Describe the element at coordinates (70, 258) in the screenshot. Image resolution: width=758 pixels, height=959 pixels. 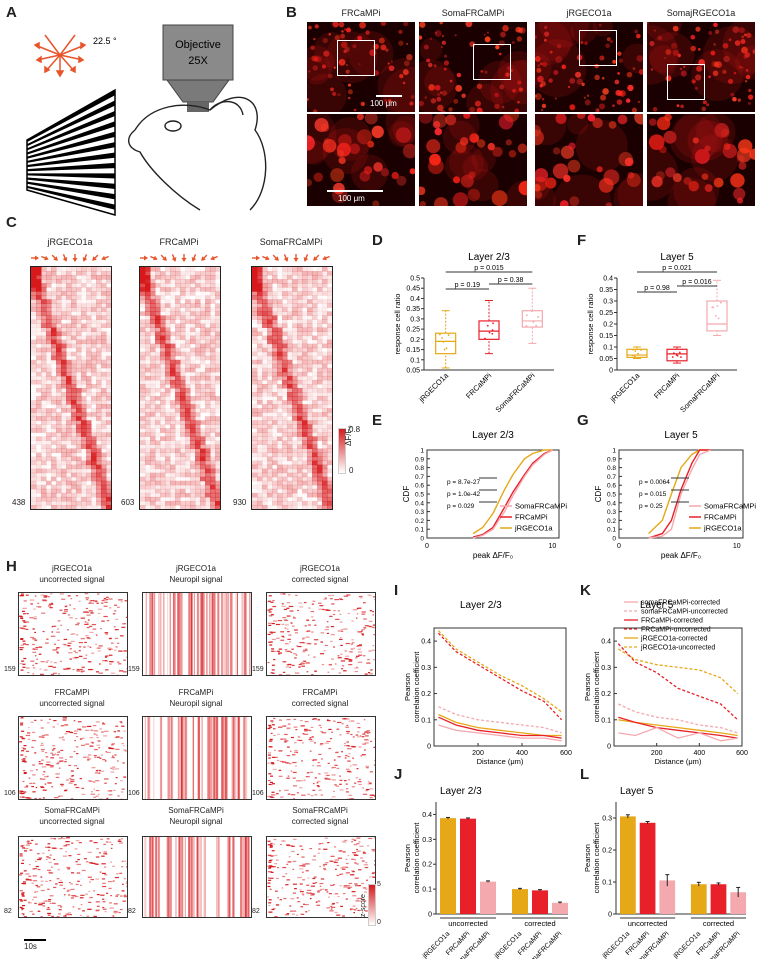
I see `arrow-glyphs` at that location.